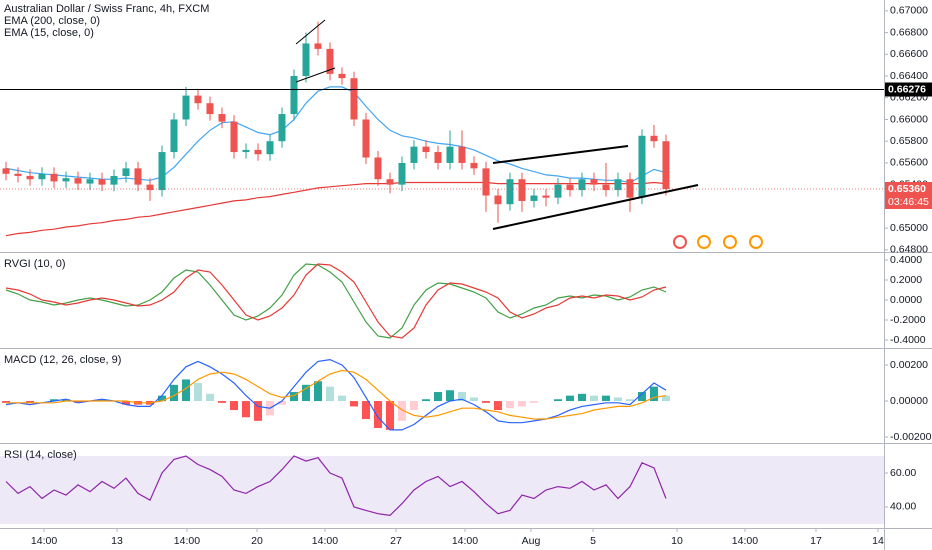  Describe the element at coordinates (49, 33) in the screenshot. I see `legend-entry: EMA (15, close, 0)` at that location.